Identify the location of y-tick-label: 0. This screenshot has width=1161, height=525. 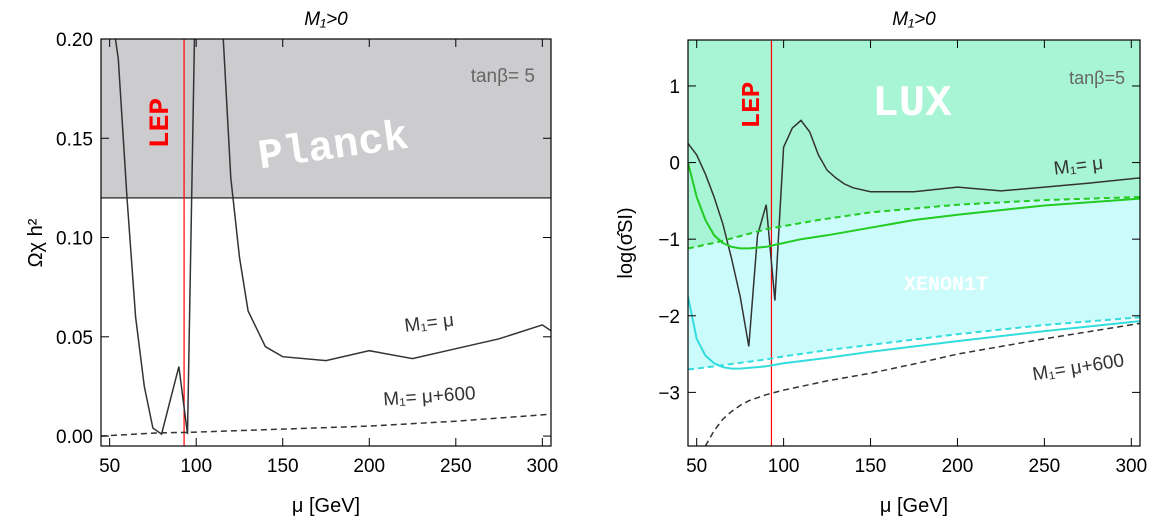
(674, 164).